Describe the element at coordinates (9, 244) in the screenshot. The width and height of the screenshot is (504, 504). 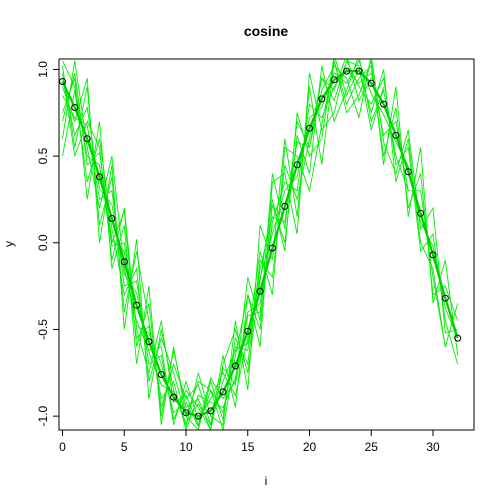
I see `y-axis-label: y` at that location.